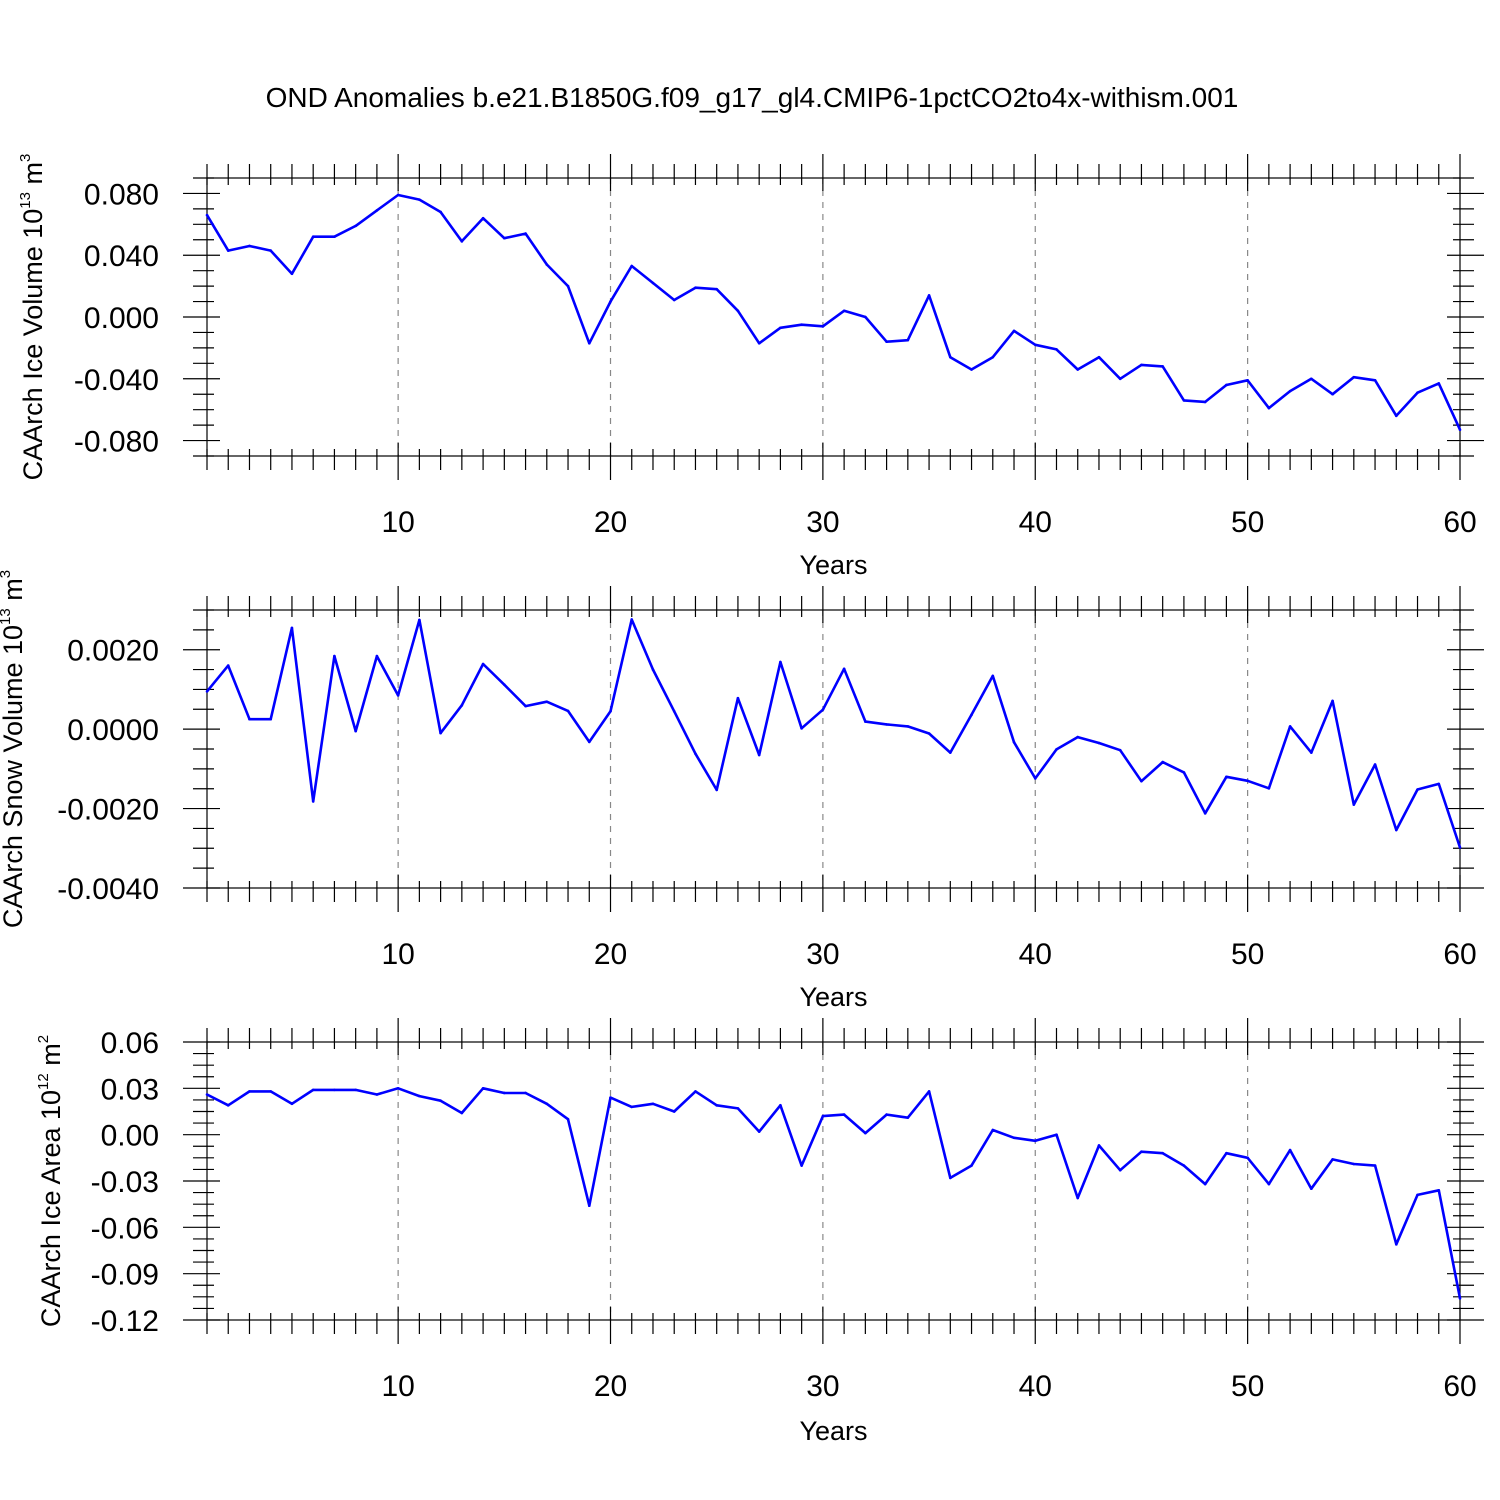 This screenshot has width=1500, height=1500. Describe the element at coordinates (130, 1089) in the screenshot. I see `y-tick-label: 0.03` at that location.